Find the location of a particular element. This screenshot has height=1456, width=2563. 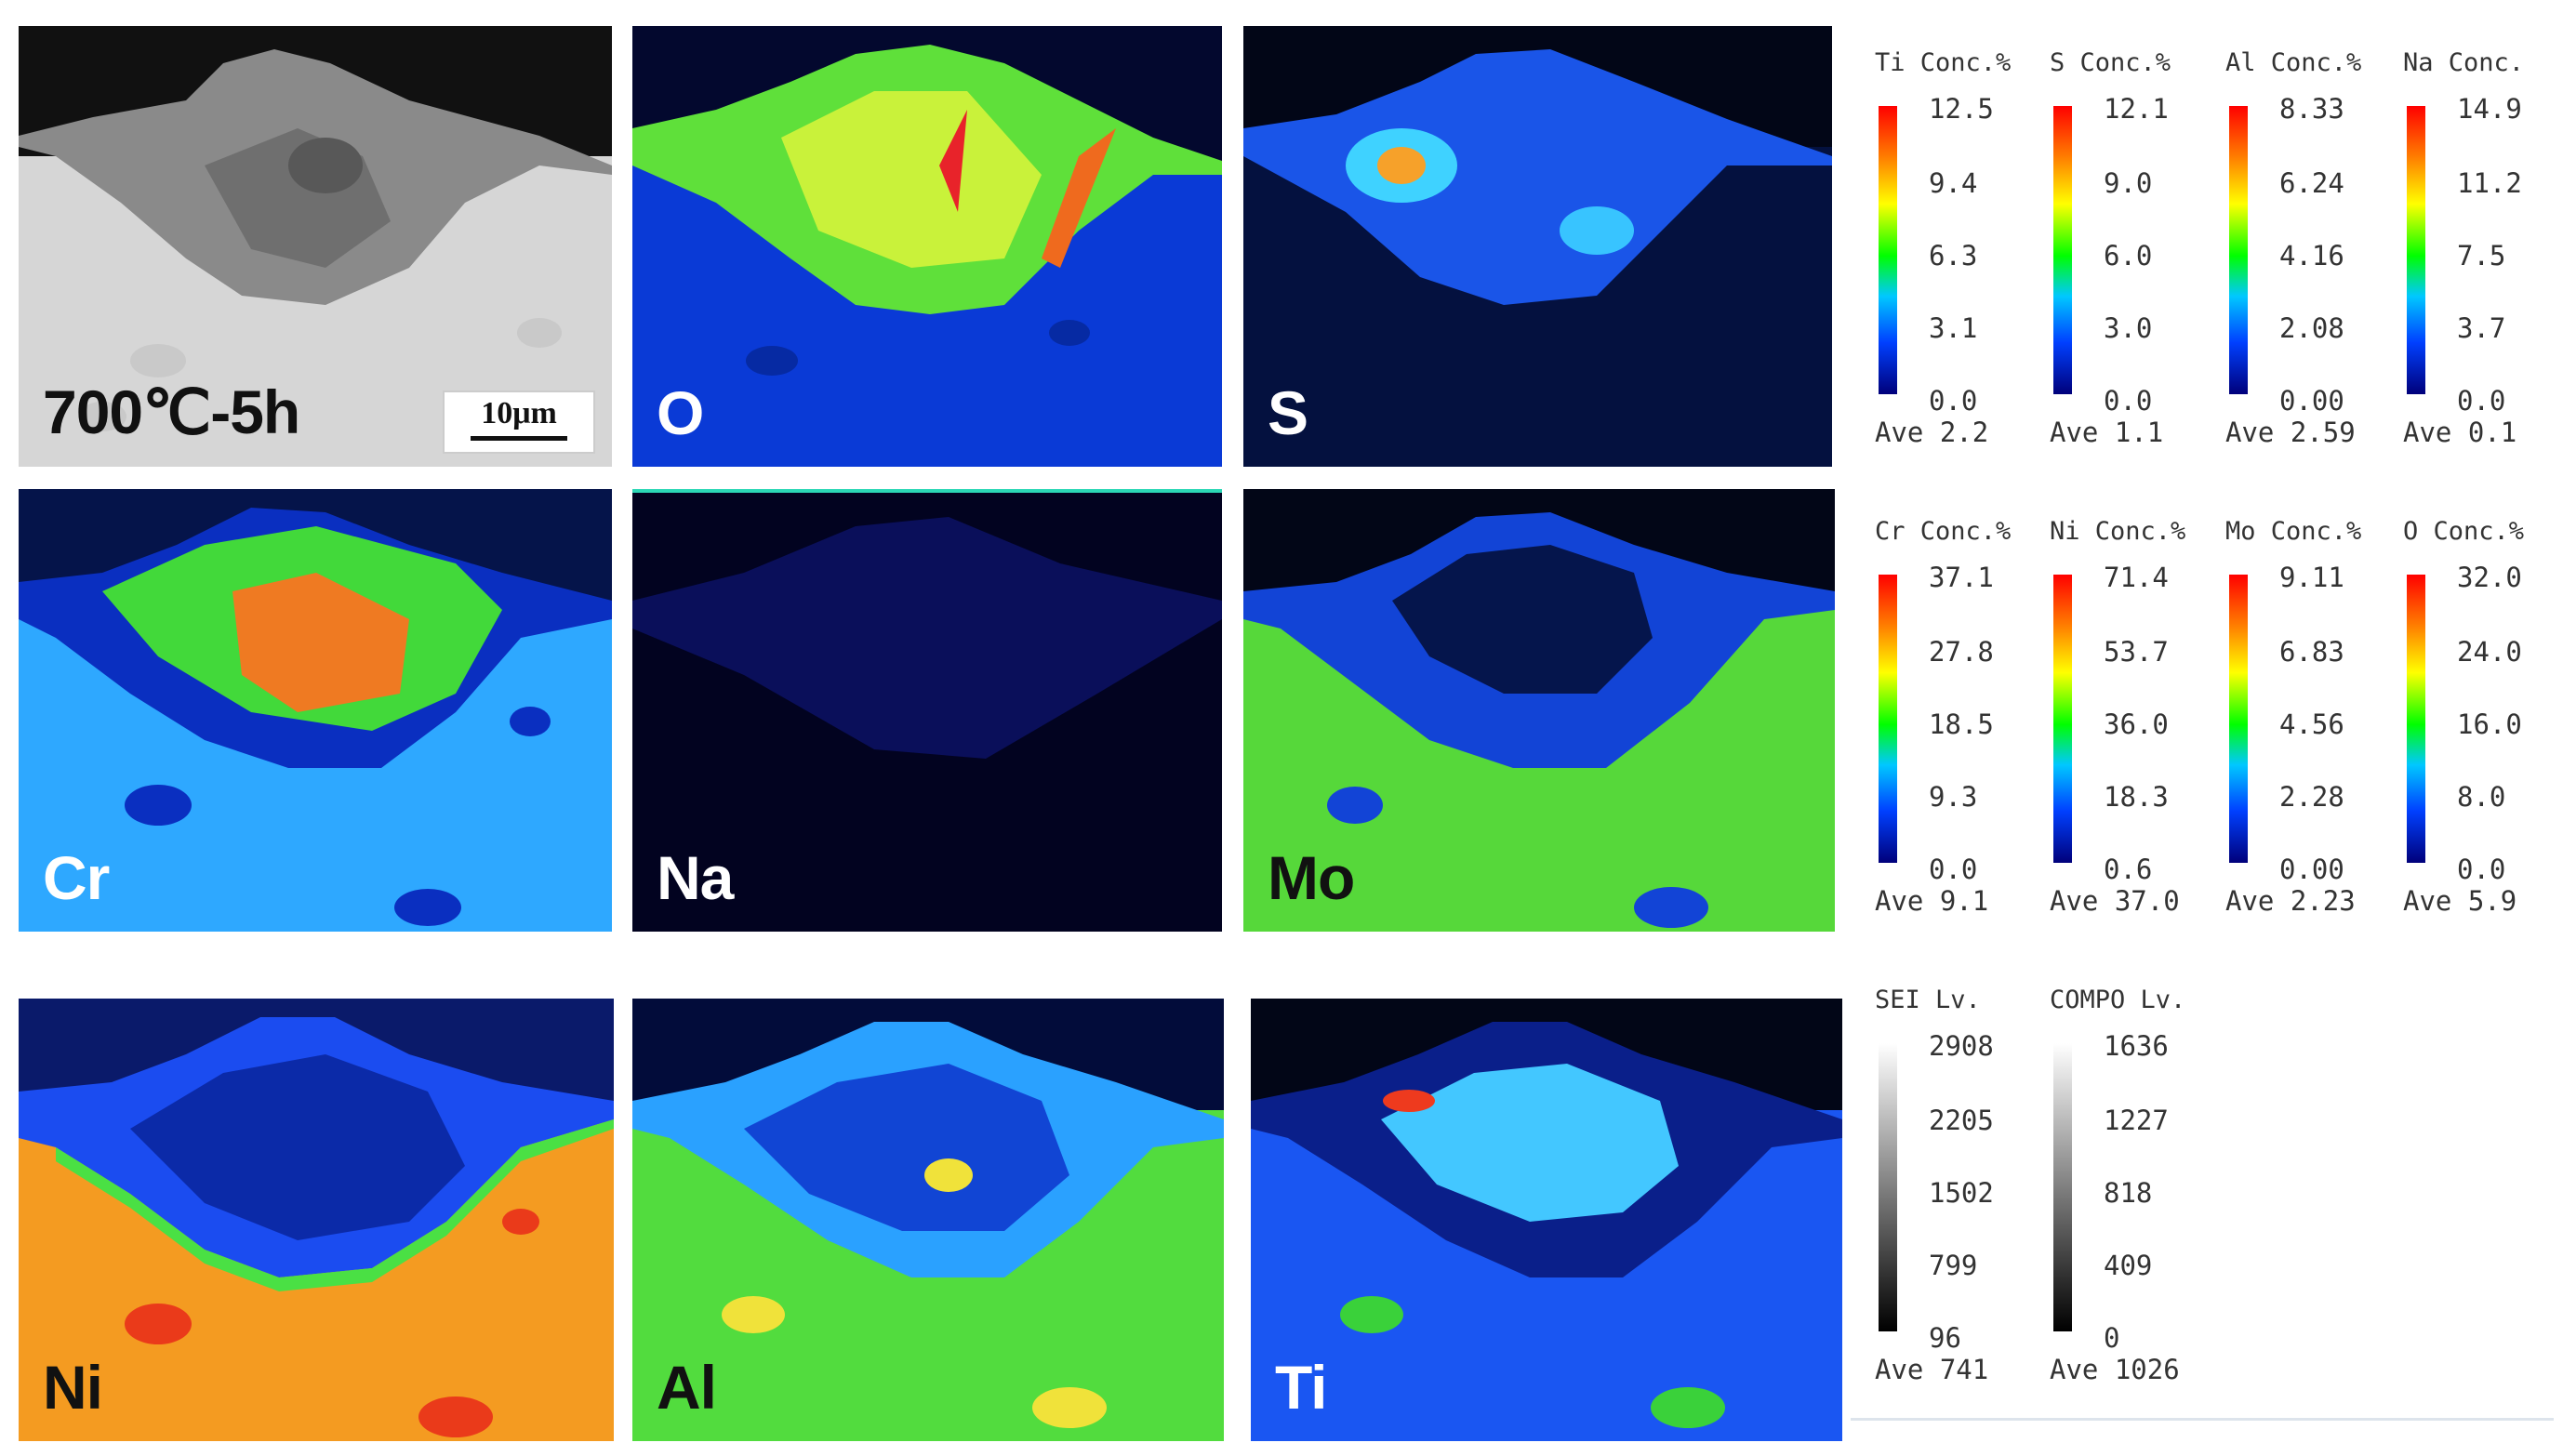

legend-compo: COMPO Lv. 1636 1227 818 409 0 Ave 1026 is located at coordinates (2138, 1190).